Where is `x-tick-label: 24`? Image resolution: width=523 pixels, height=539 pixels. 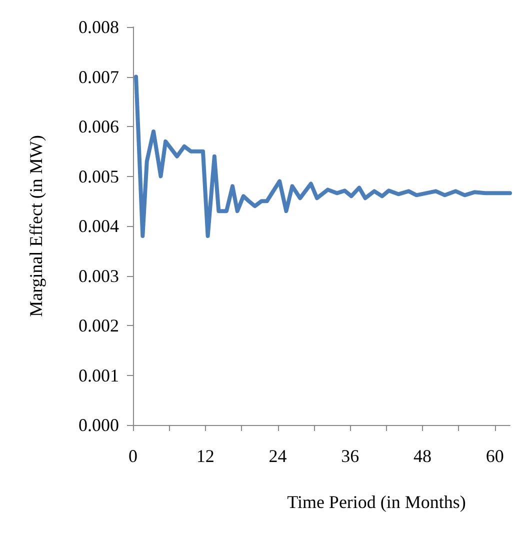
x-tick-label: 24 is located at coordinates (277, 456).